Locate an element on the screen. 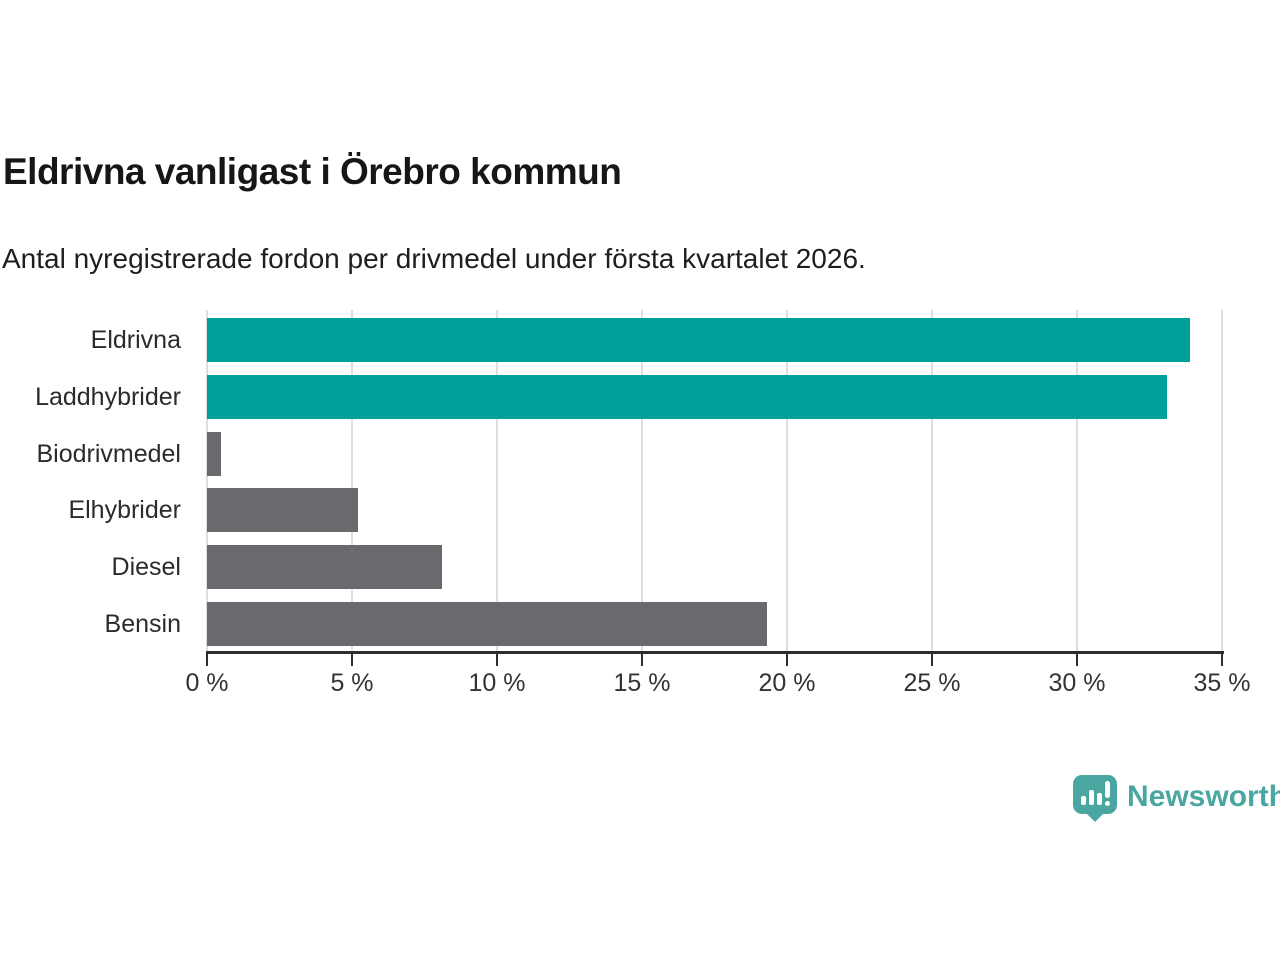  x-tick-label-10: 10 % is located at coordinates (497, 683).